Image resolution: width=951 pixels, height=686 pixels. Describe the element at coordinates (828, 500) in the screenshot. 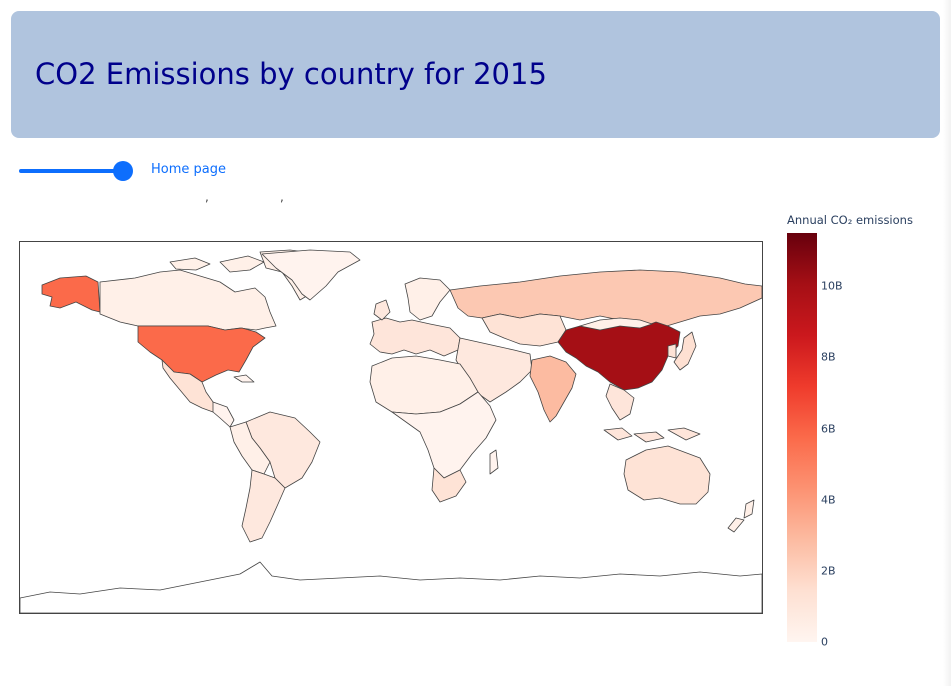

I see `colorbar-tick-label: 4B` at that location.